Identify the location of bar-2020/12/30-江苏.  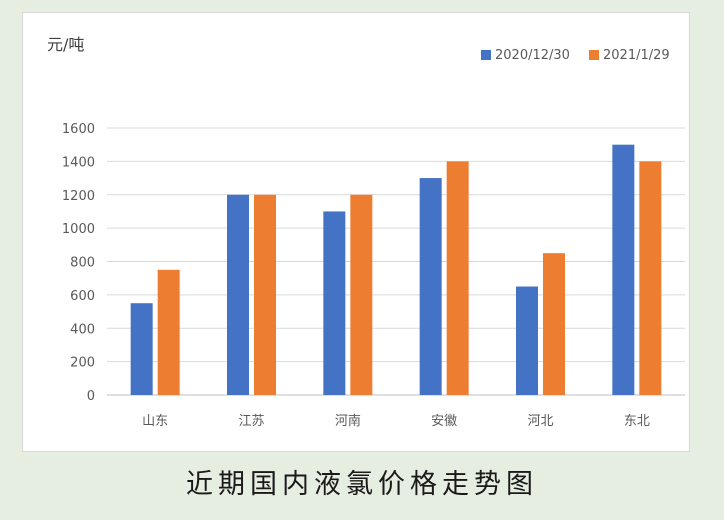
(238, 294).